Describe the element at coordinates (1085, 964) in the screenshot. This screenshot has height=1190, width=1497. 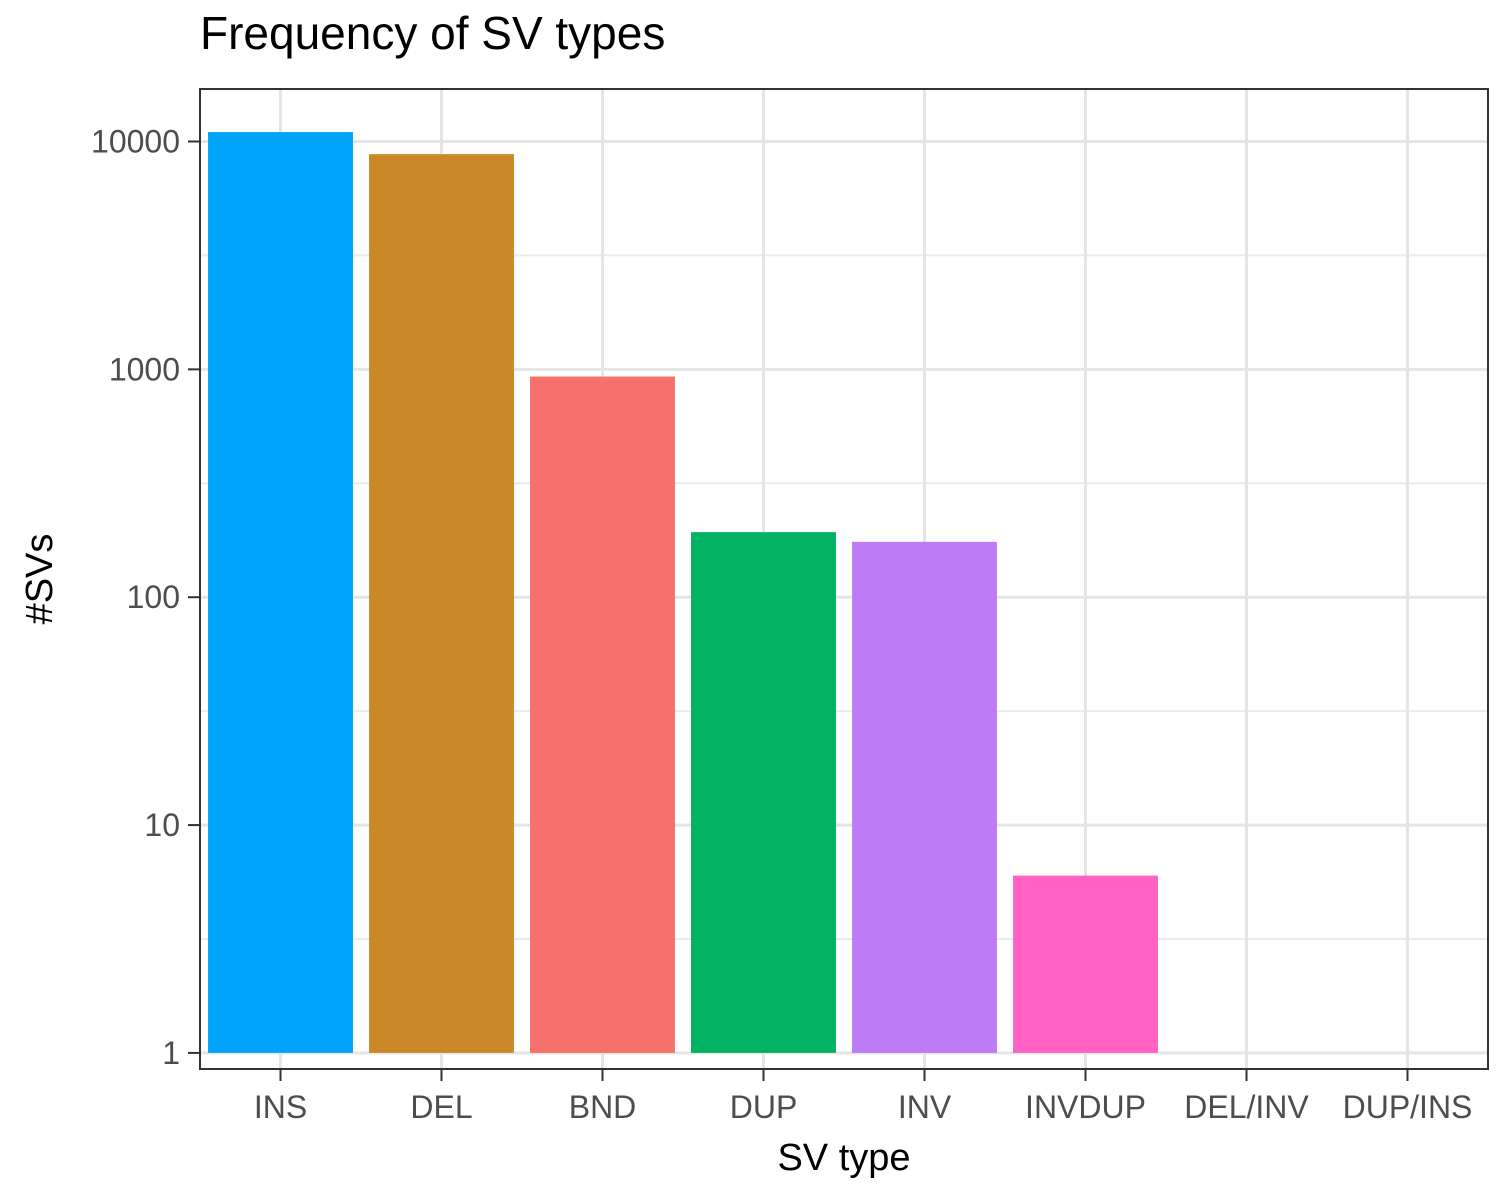
I see `bar-invdup` at that location.